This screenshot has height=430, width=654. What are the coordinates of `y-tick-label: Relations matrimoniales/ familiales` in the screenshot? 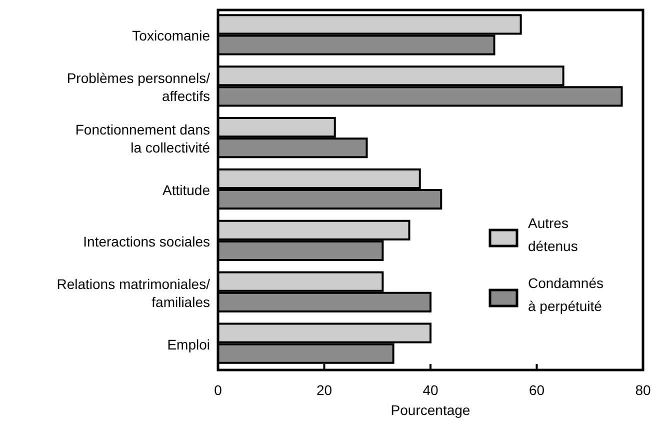 It's located at (133, 293).